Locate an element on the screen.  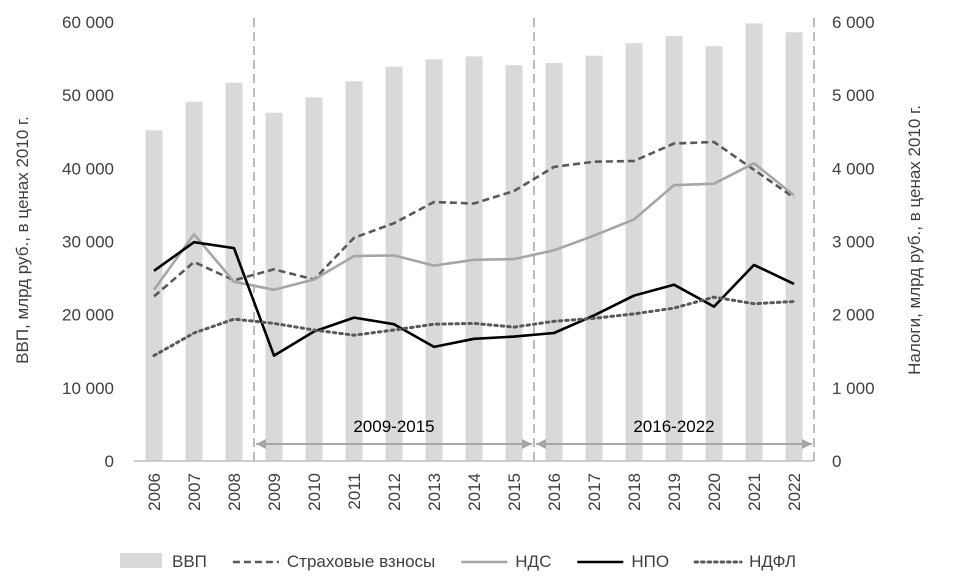
y-right-axis-title: Налоги, млрд руб., в ценах 2010 г. is located at coordinates (914, 240).